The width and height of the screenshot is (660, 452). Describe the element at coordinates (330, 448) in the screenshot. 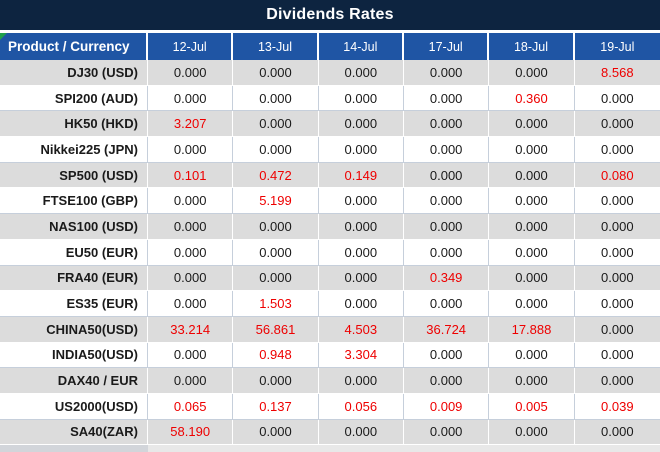

I see `bottom-partial-row` at that location.